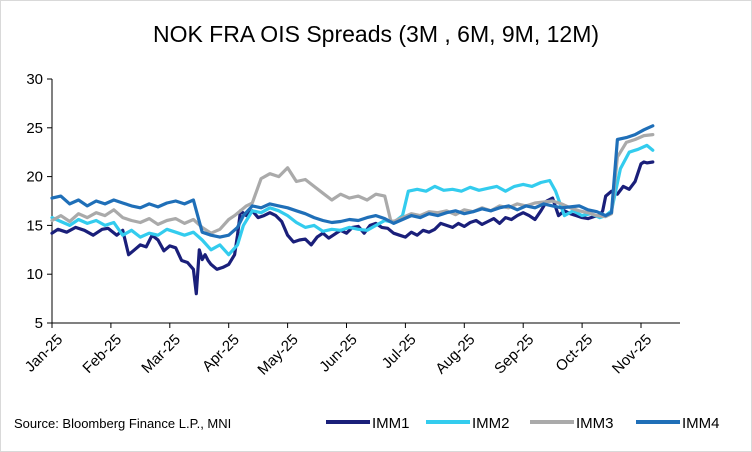  I want to click on x-tick-label: Sep-25, so click(514, 354).